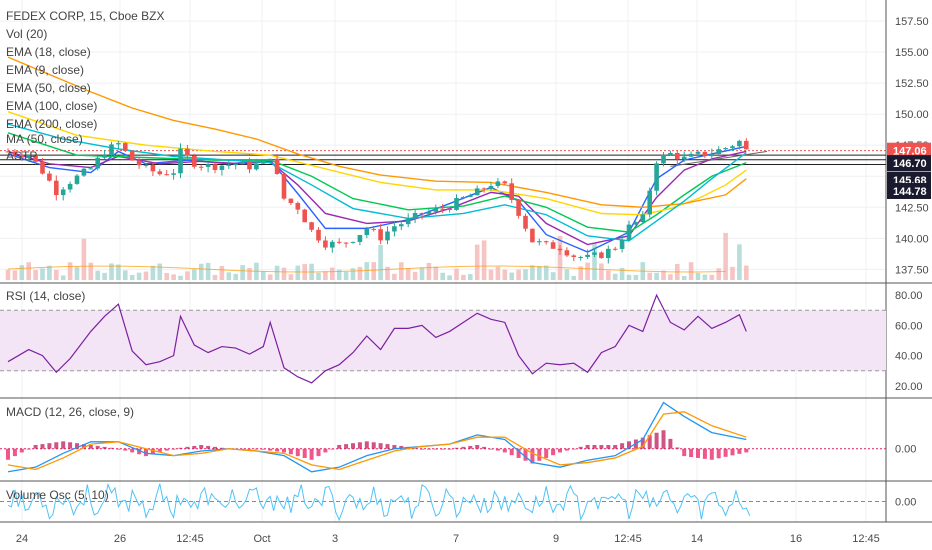 This screenshot has width=932, height=550. I want to click on time-tick: 26, so click(120, 539).